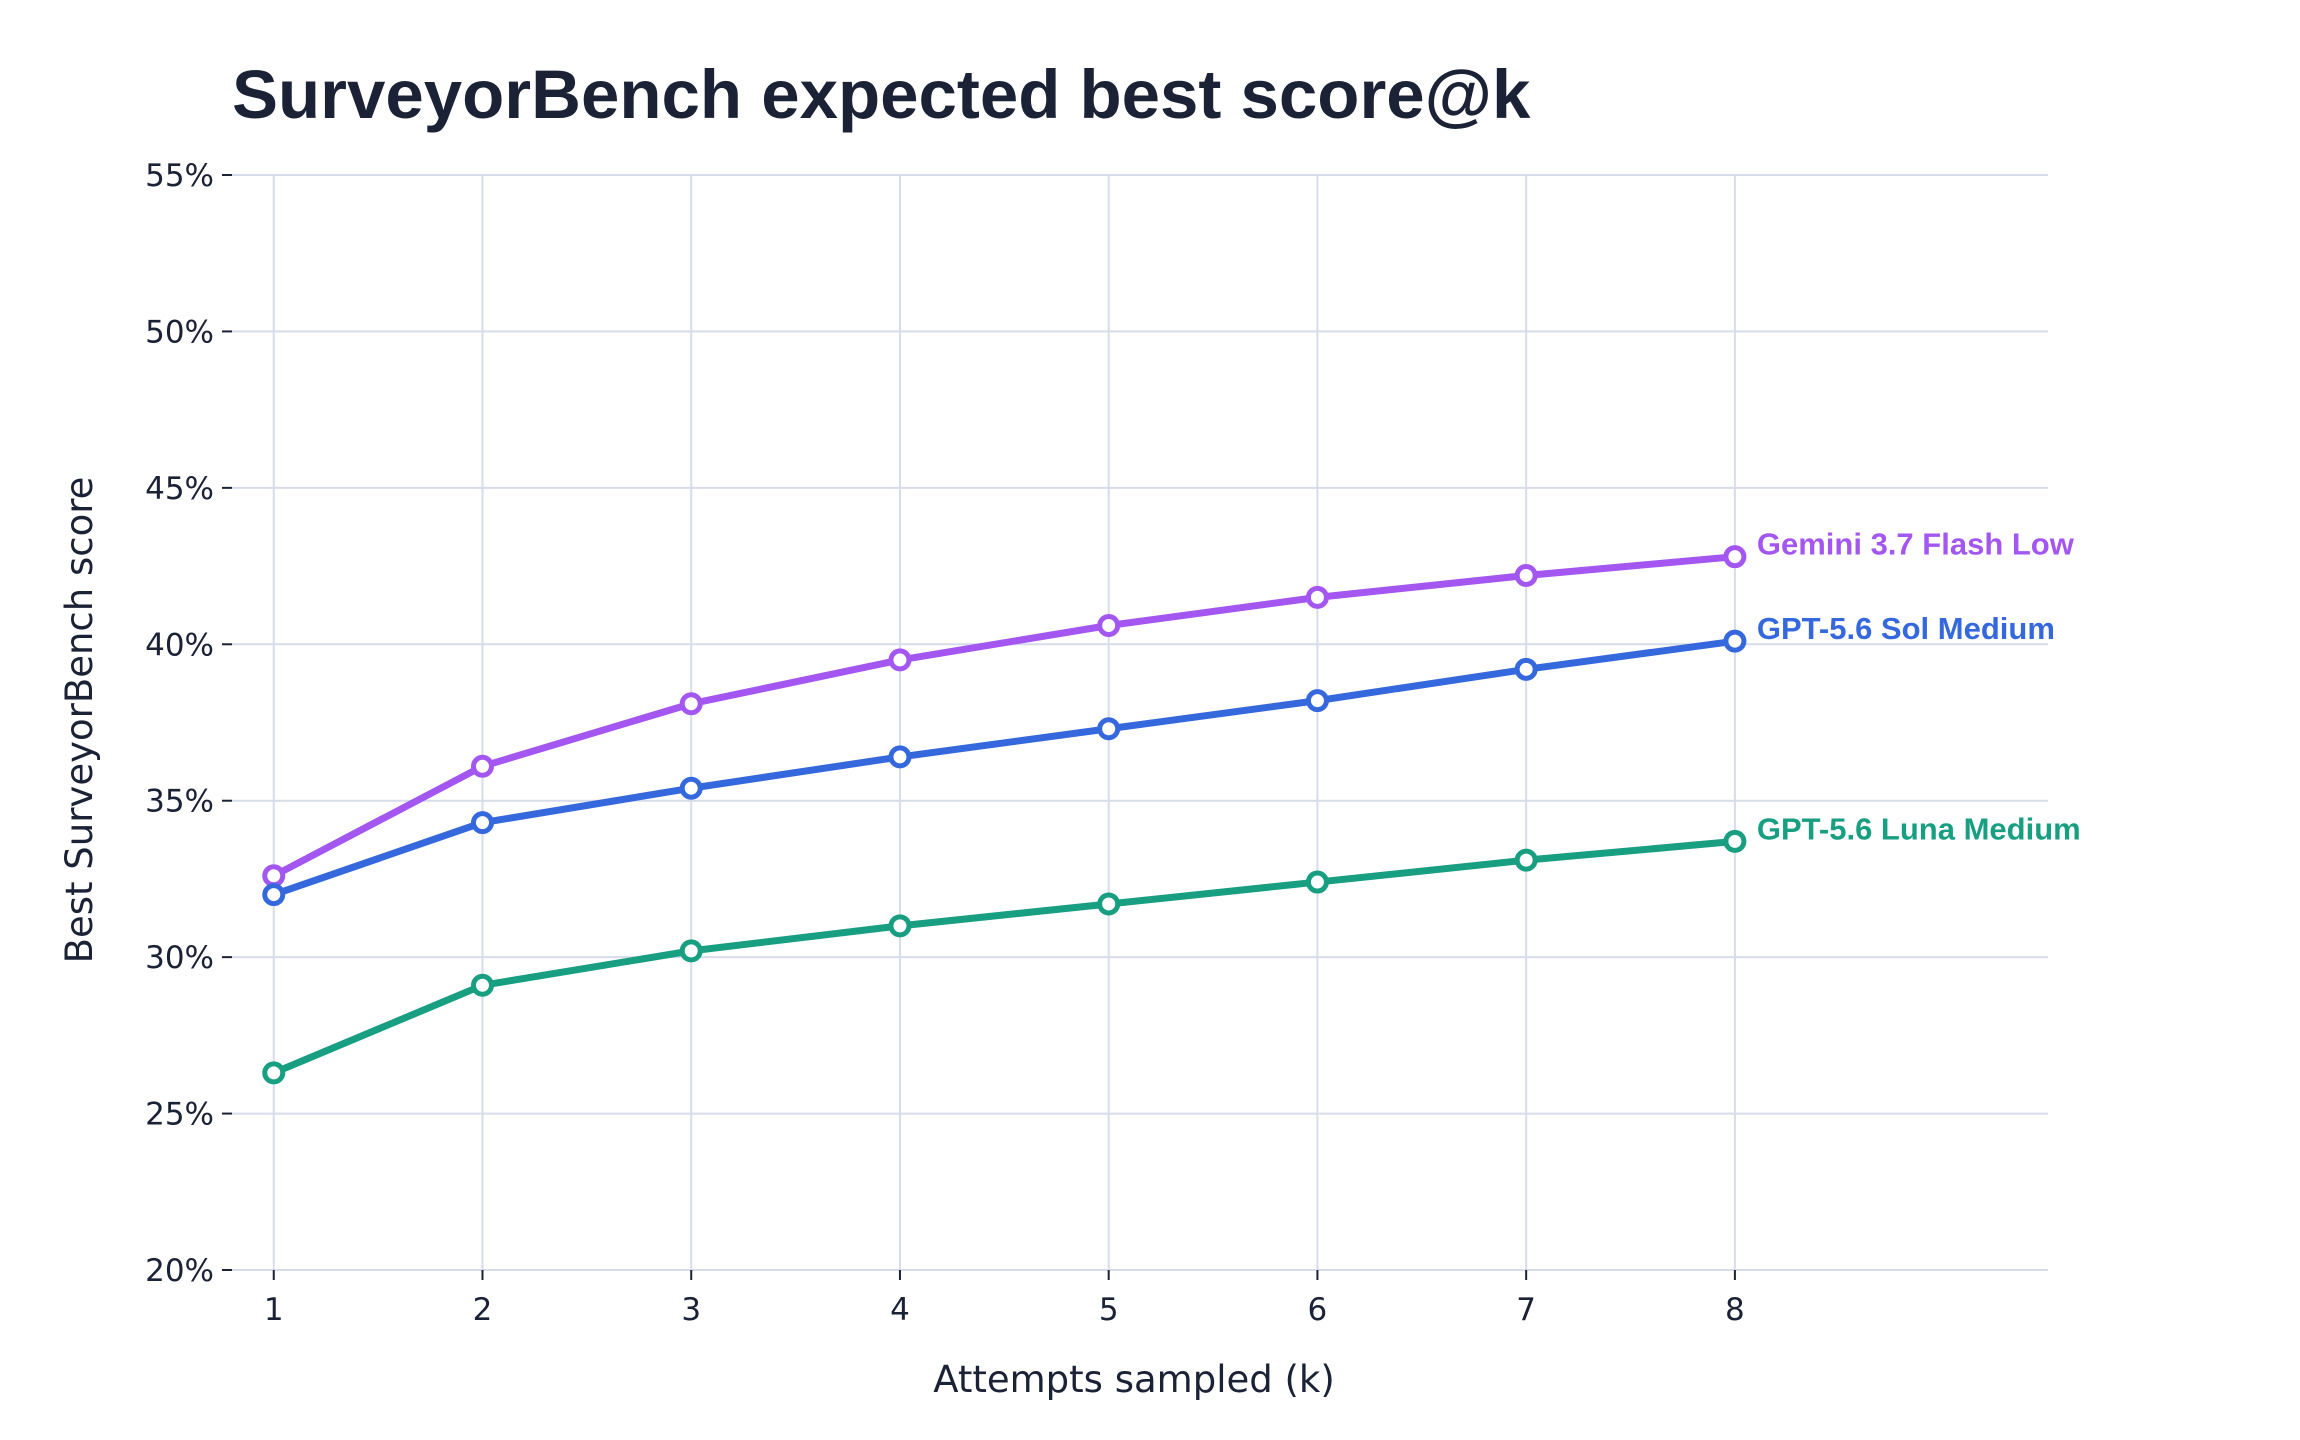 This screenshot has width=2300, height=1440. What do you see at coordinates (188, 723) in the screenshot?
I see `y-axis: 20% 25% 30% 35% 40% 45% 50% 55%` at bounding box center [188, 723].